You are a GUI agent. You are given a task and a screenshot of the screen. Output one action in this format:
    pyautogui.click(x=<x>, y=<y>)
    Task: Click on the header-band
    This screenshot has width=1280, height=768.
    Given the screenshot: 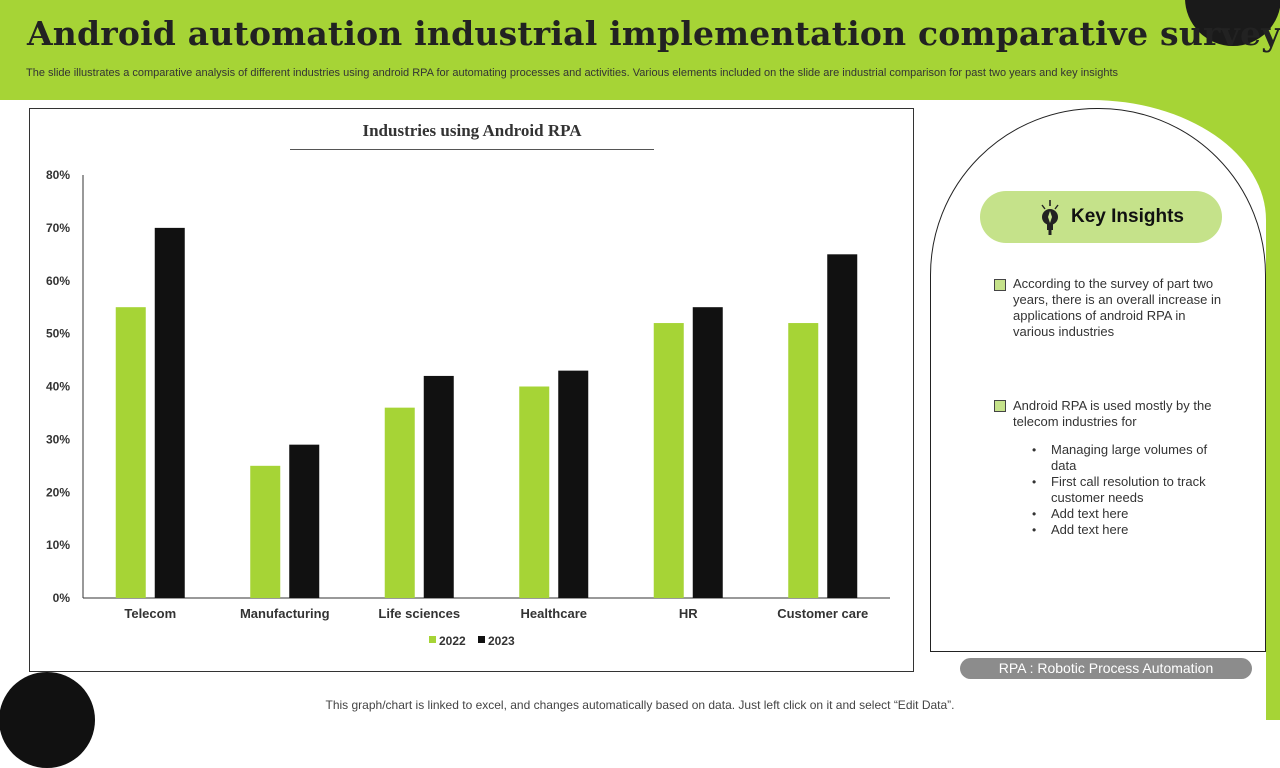 What is the action you would take?
    pyautogui.click(x=640, y=50)
    